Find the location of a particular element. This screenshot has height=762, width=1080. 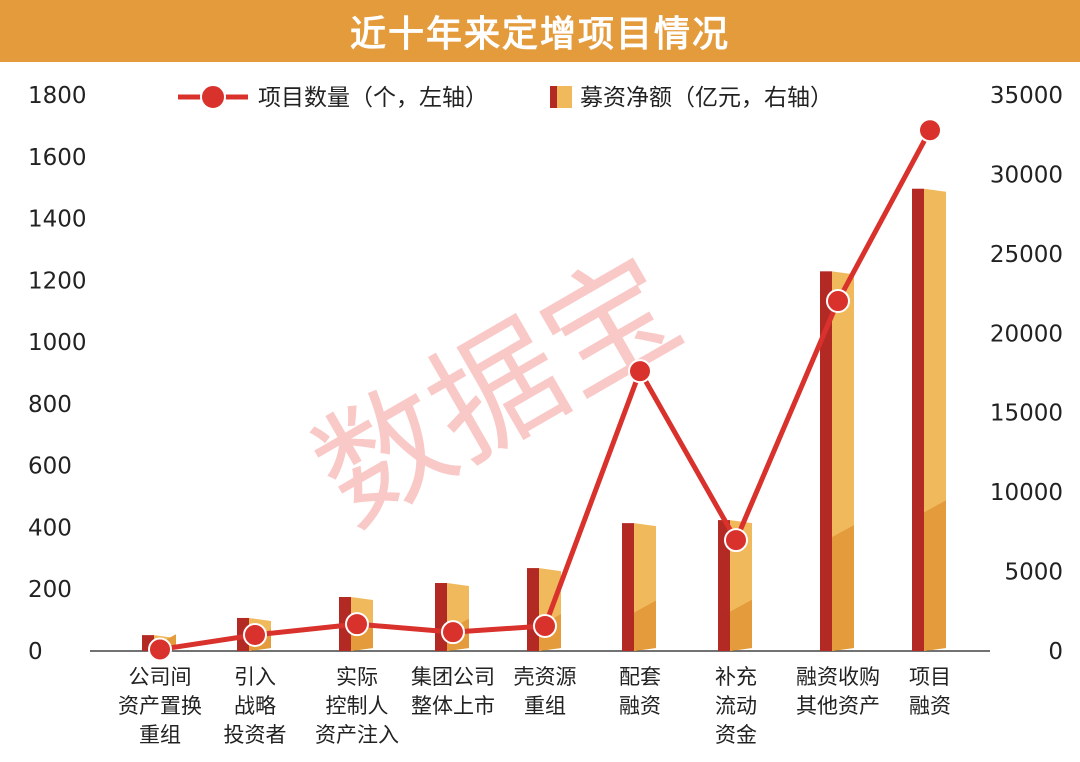

legend-label-count: 项目数量（个，左轴） is located at coordinates (373, 98).